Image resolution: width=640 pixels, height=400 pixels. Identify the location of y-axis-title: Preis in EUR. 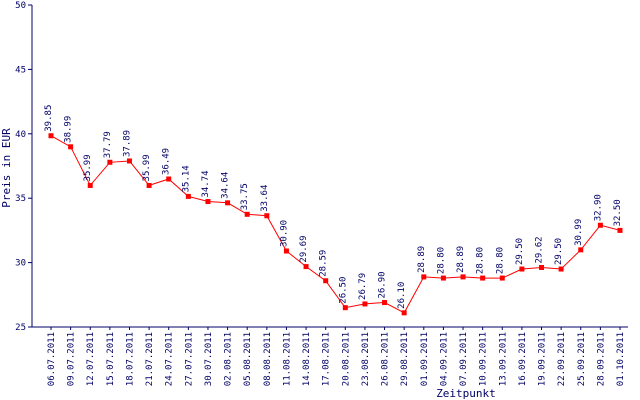
(6, 168).